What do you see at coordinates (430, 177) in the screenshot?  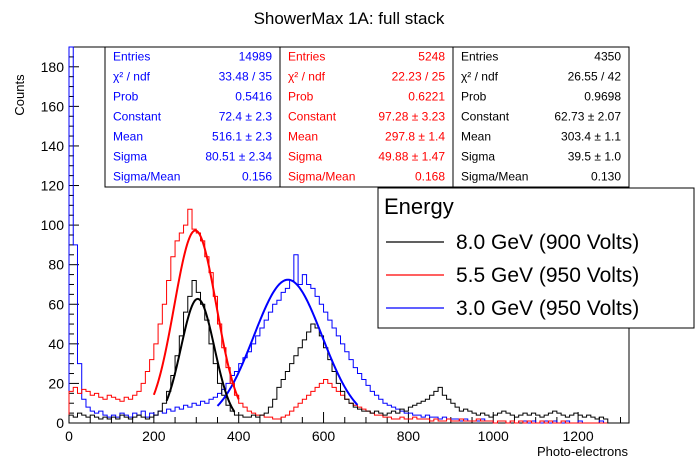 I see `stat-value: 0.168` at bounding box center [430, 177].